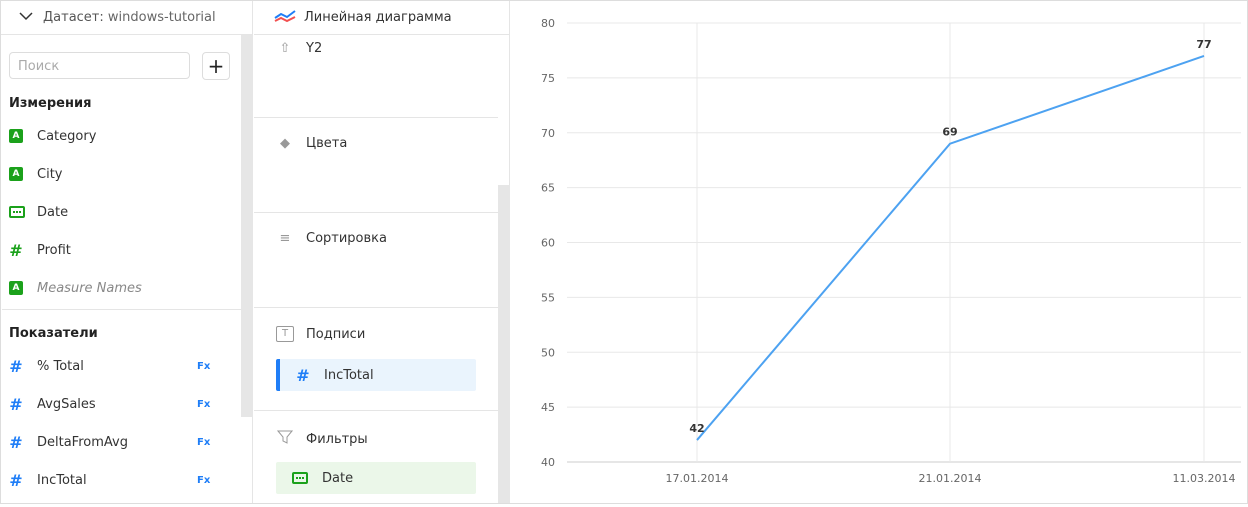  What do you see at coordinates (376, 478) in the screenshot?
I see `filters-field-chip: Date` at bounding box center [376, 478].